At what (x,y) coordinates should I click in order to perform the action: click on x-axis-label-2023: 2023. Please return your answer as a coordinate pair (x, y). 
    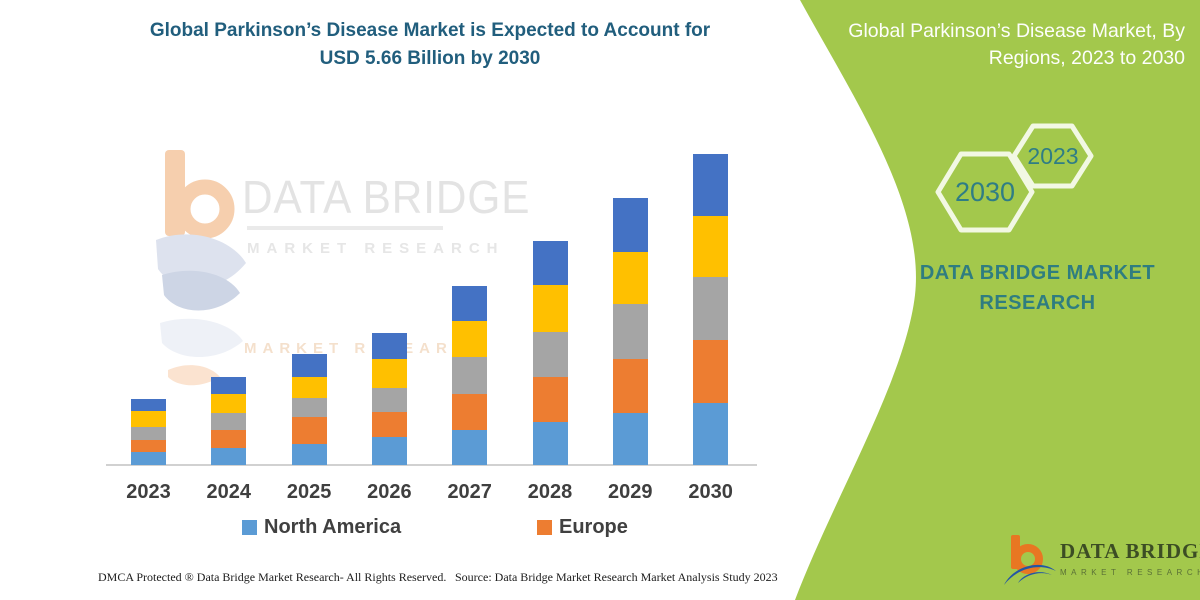
    Looking at the image, I should click on (148, 492).